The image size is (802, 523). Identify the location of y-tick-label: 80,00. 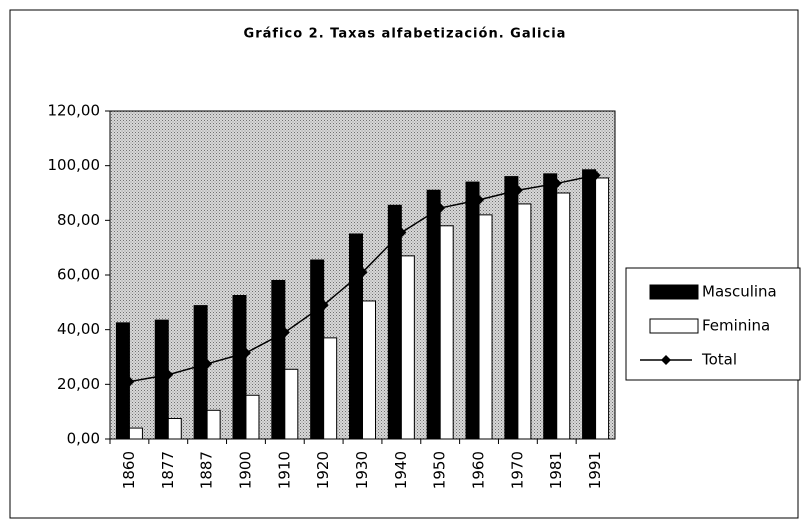
(78, 220).